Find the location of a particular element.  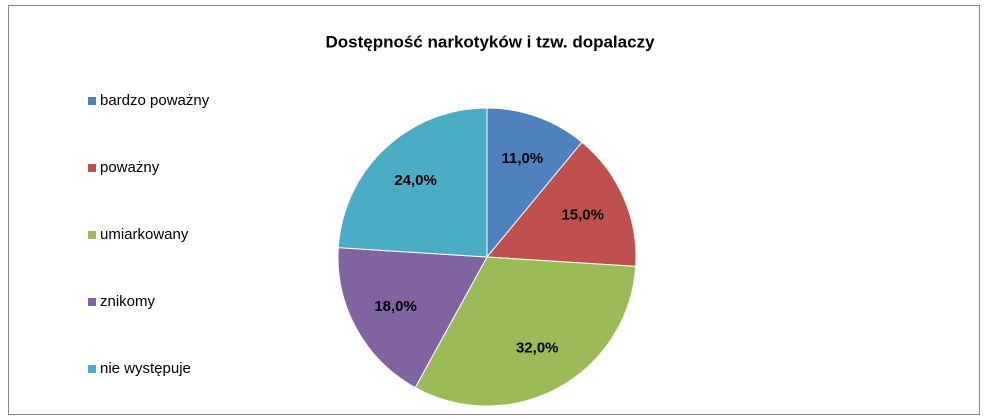

legend-label: bardzo poważny is located at coordinates (155, 100).